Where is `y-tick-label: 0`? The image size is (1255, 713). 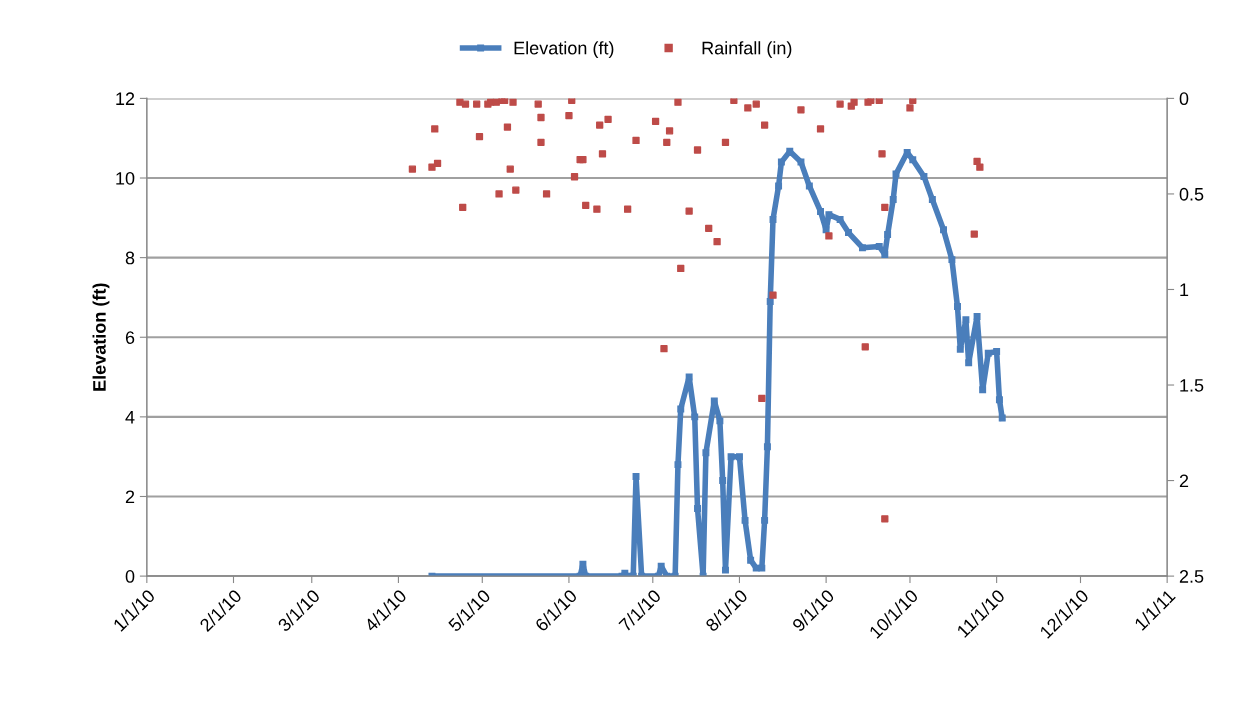
y-tick-label: 0 is located at coordinates (130, 576).